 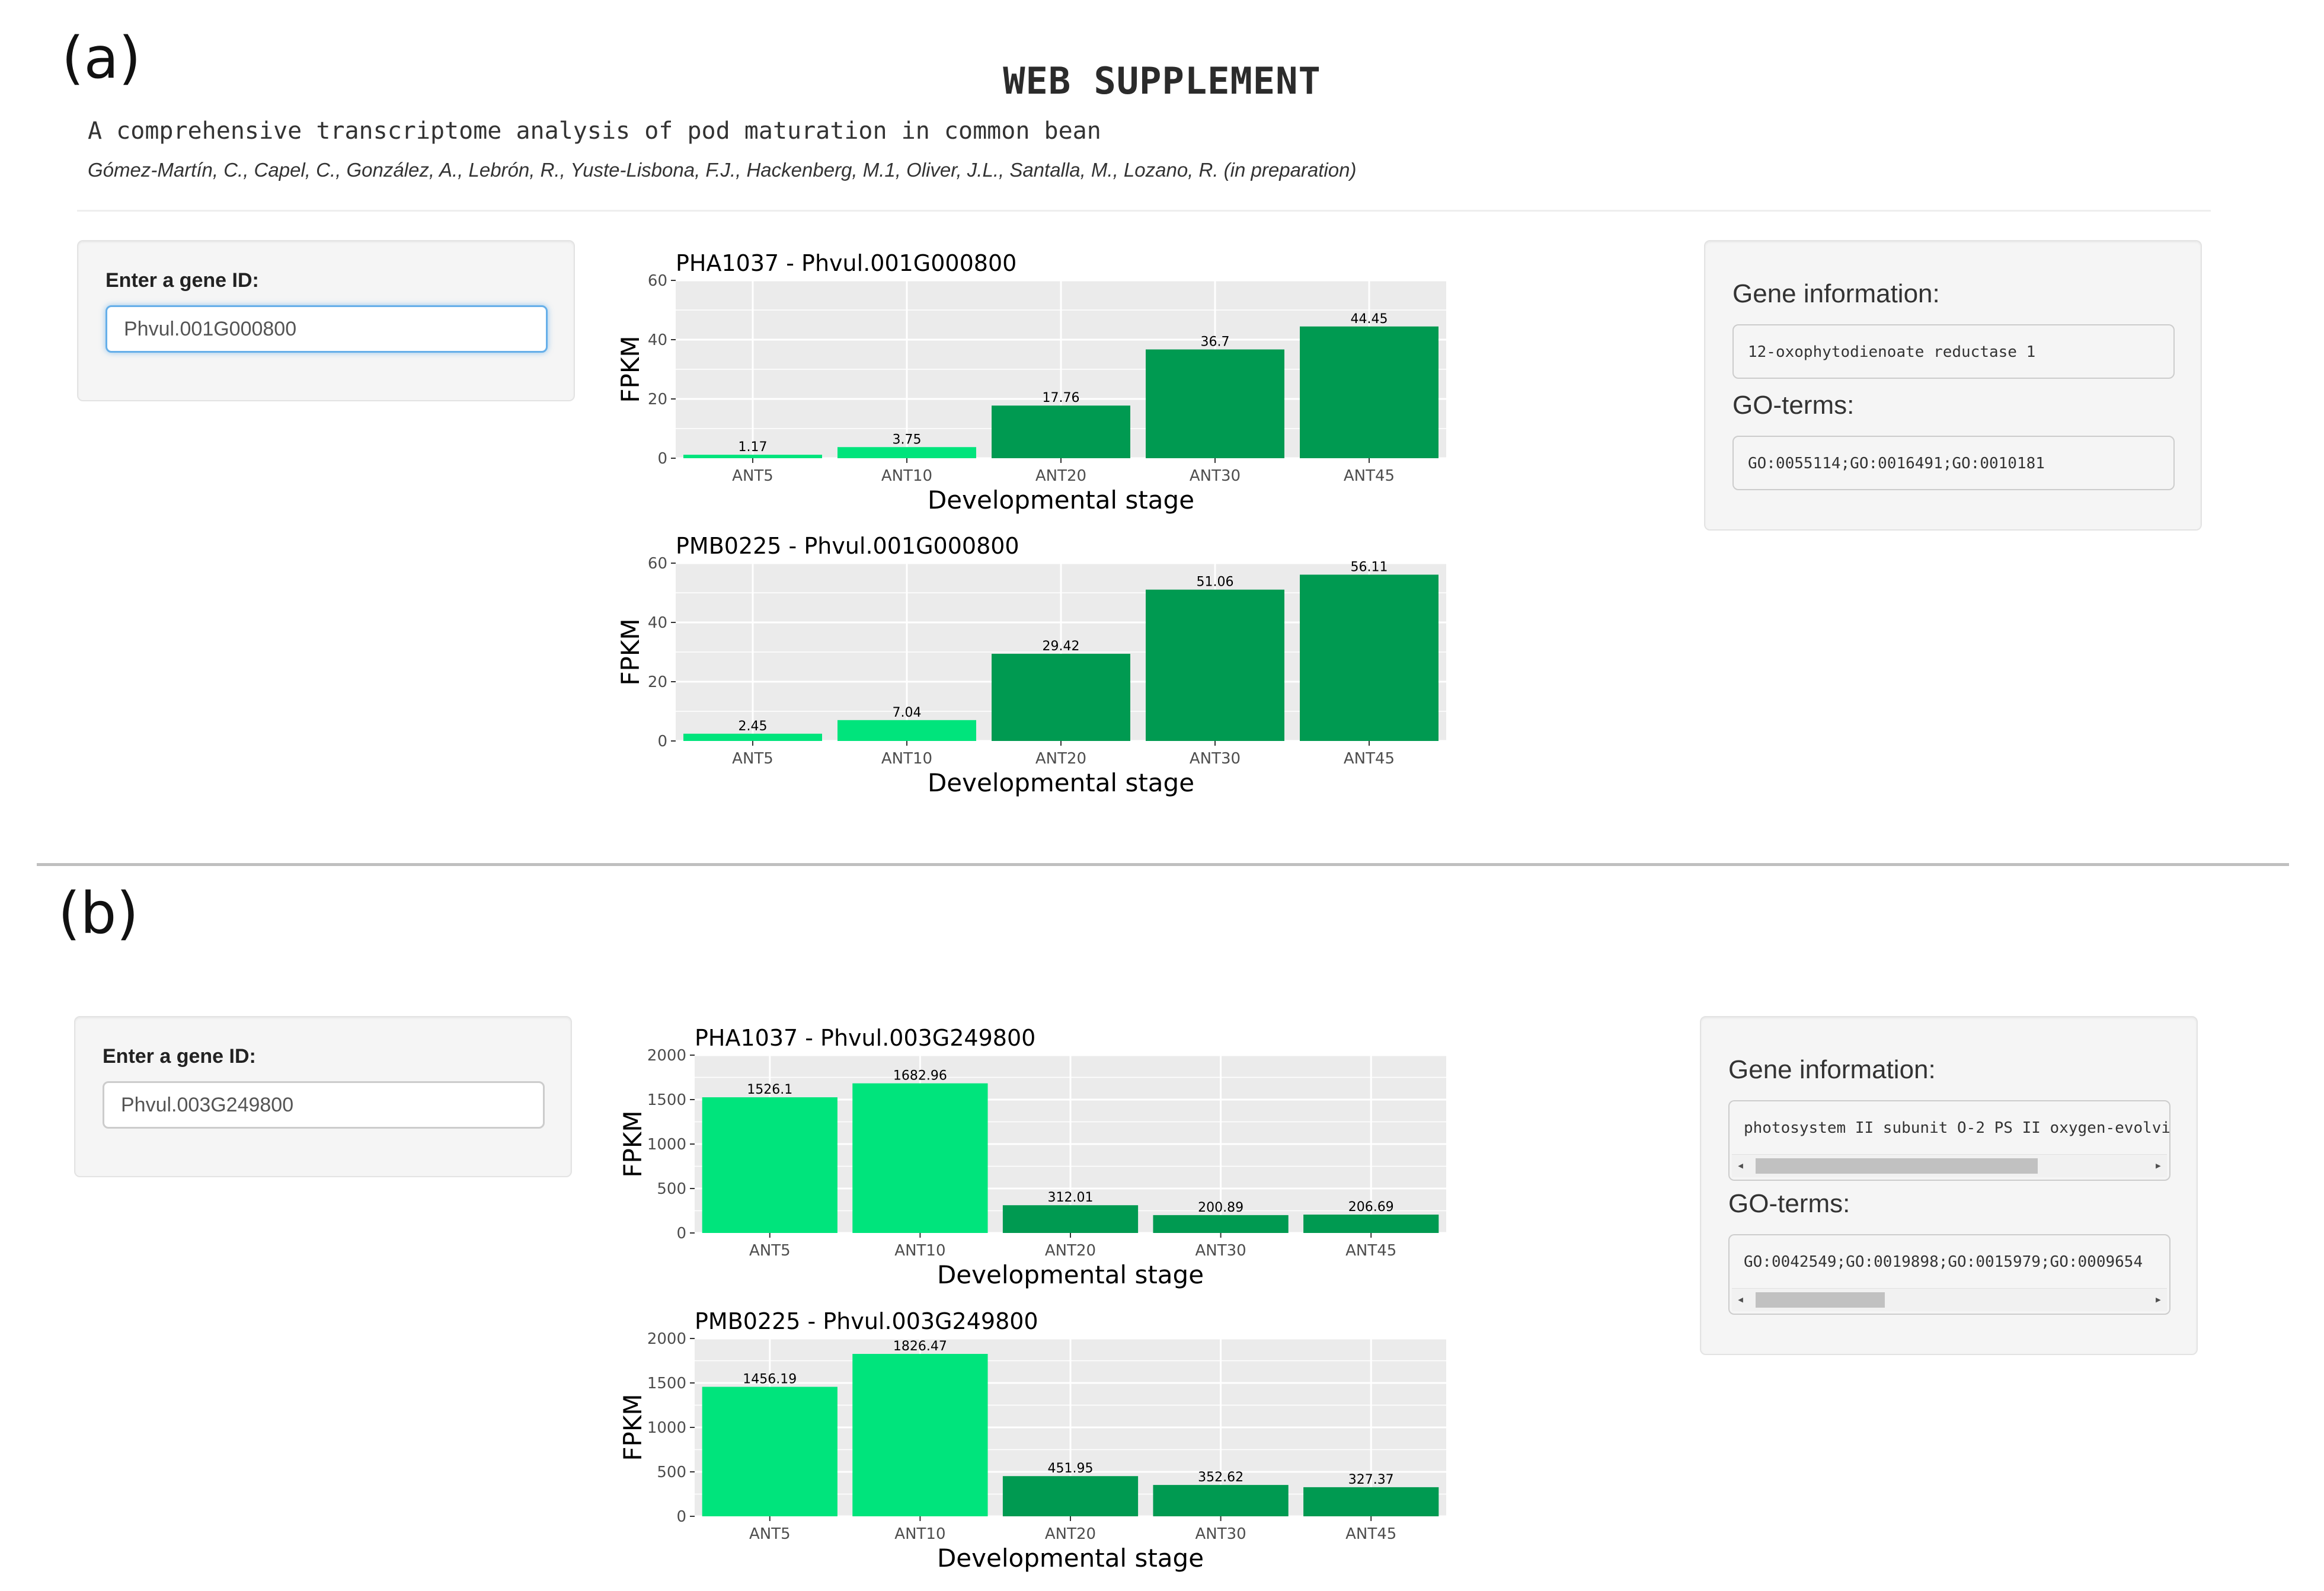 What do you see at coordinates (1370, 1534) in the screenshot?
I see `chart-4-x-tick-label: ANT45` at bounding box center [1370, 1534].